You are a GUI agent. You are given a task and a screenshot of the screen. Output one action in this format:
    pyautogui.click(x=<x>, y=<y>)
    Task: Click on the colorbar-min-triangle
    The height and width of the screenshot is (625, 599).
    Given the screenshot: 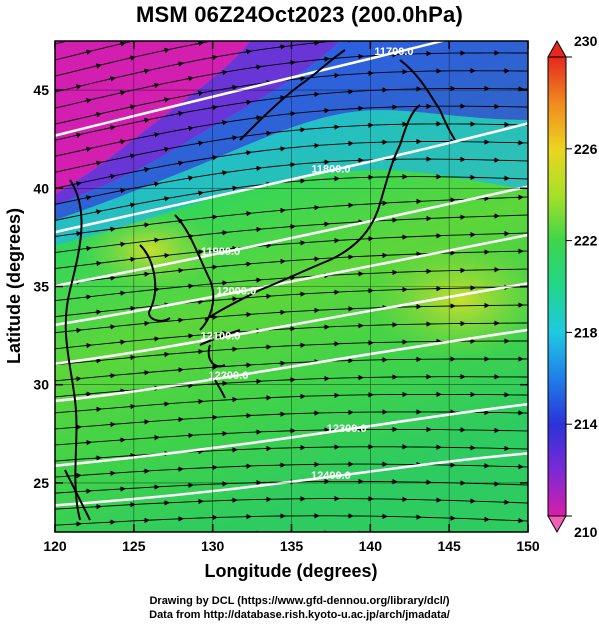 What is the action you would take?
    pyautogui.click(x=557, y=524)
    